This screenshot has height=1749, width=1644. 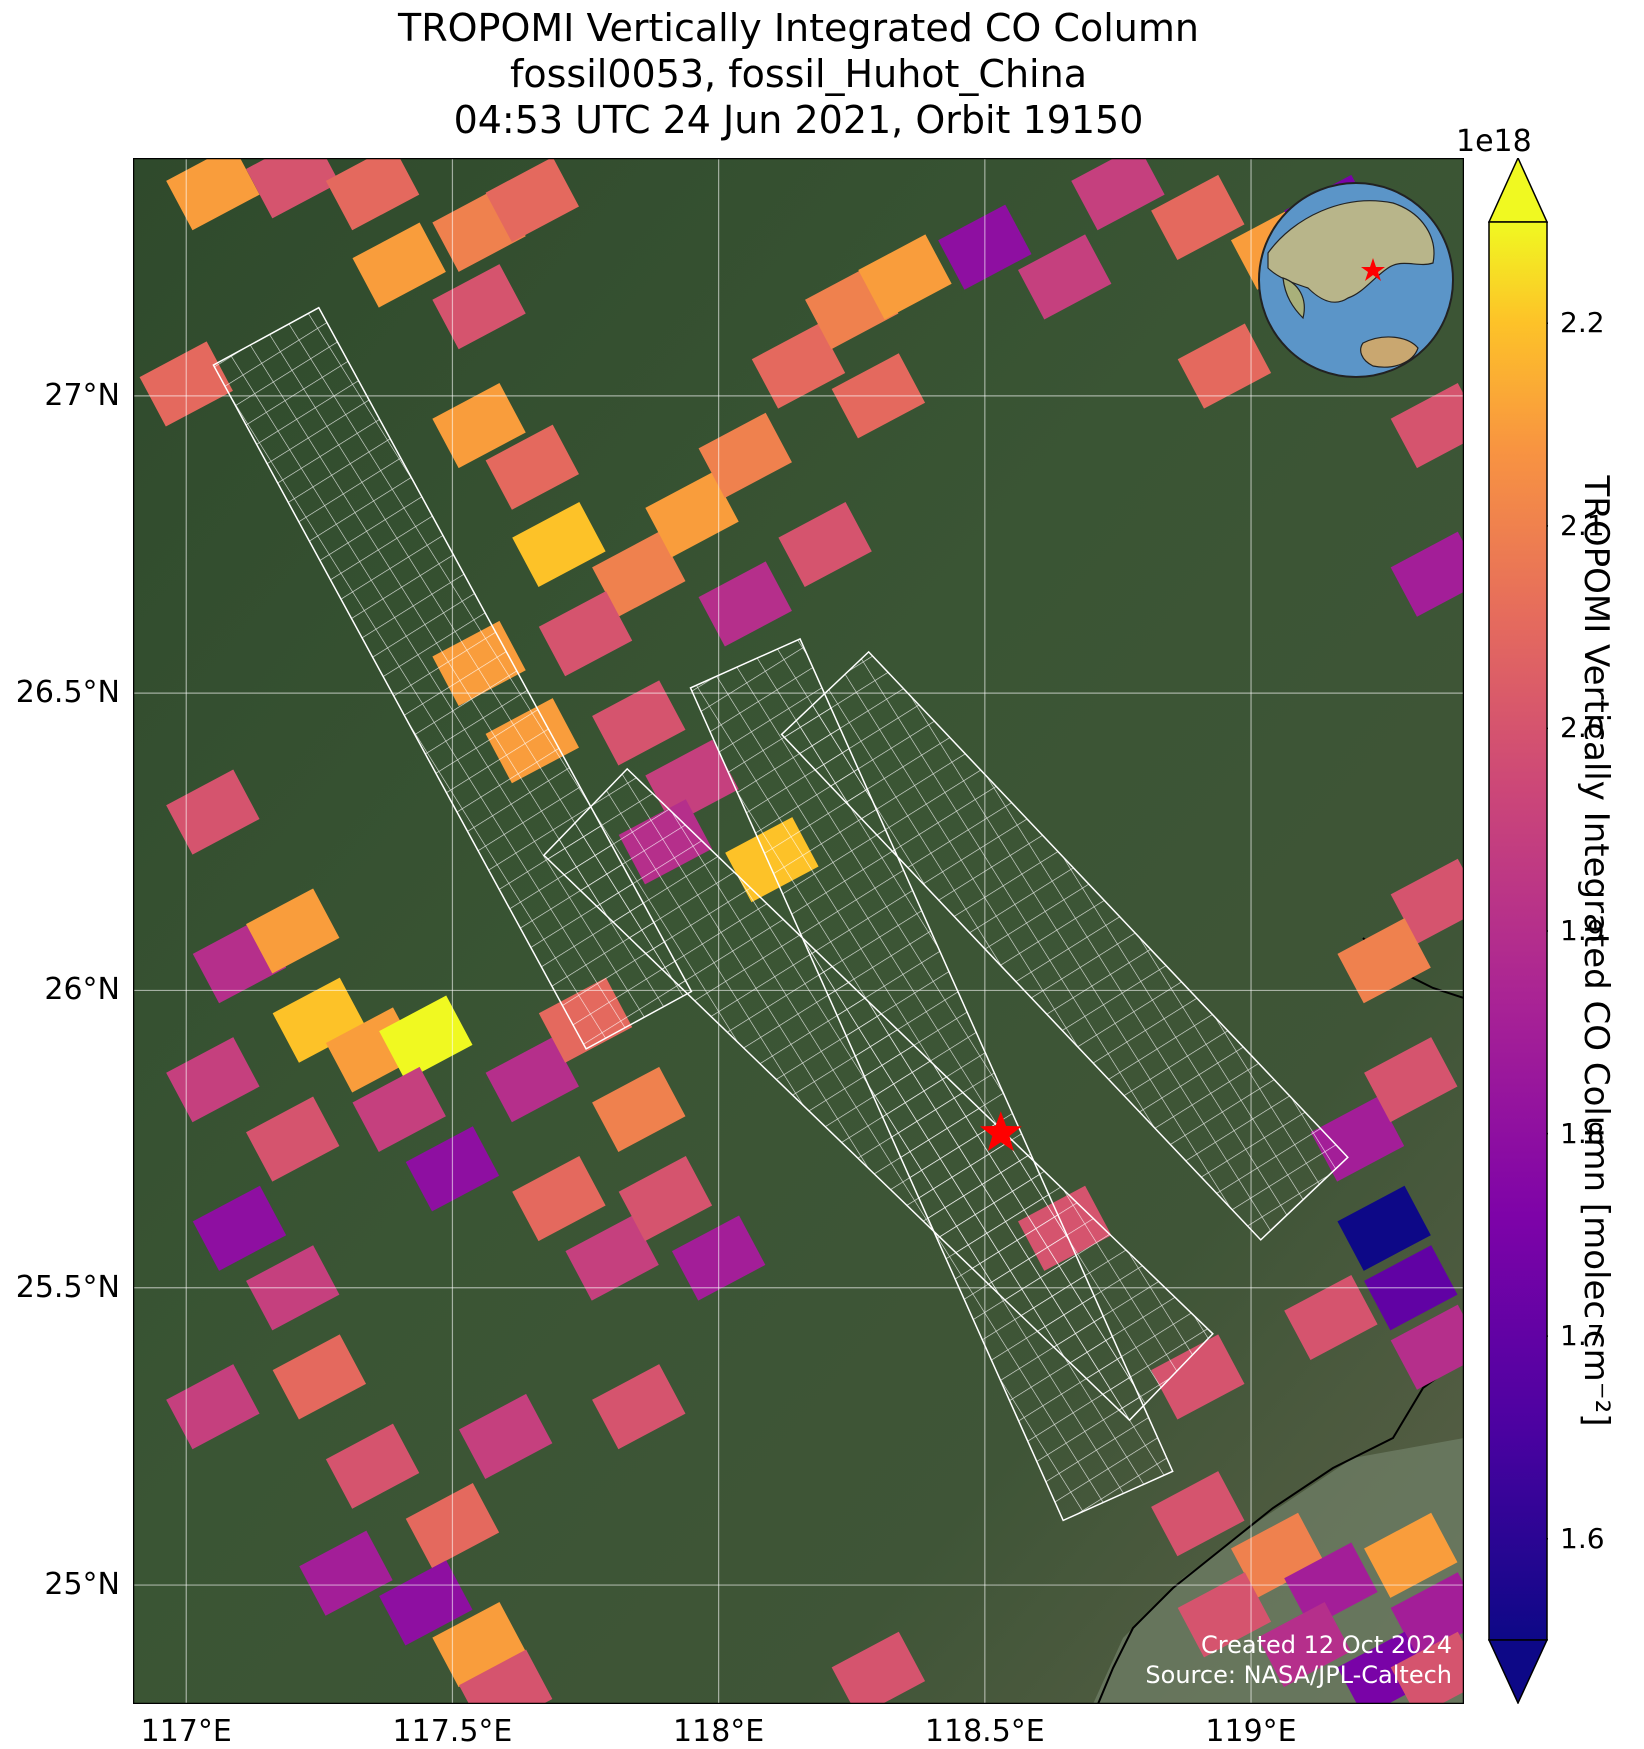 What do you see at coordinates (1389, 352) in the screenshot?
I see `globe-land-australia` at bounding box center [1389, 352].